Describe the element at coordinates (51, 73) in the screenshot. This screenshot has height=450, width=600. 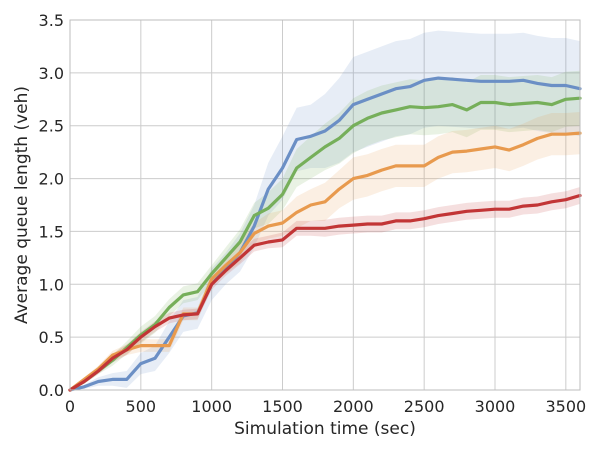
I see `y-tick-label: 3.0` at that location.